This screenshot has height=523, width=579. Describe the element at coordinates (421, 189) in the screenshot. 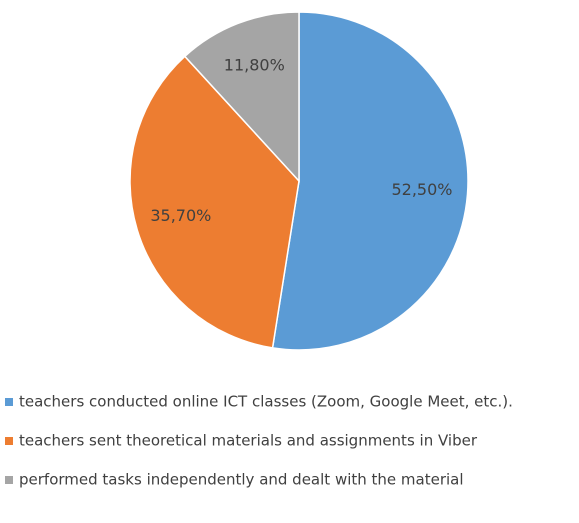

I see `slice-label: 52,50%` at that location.